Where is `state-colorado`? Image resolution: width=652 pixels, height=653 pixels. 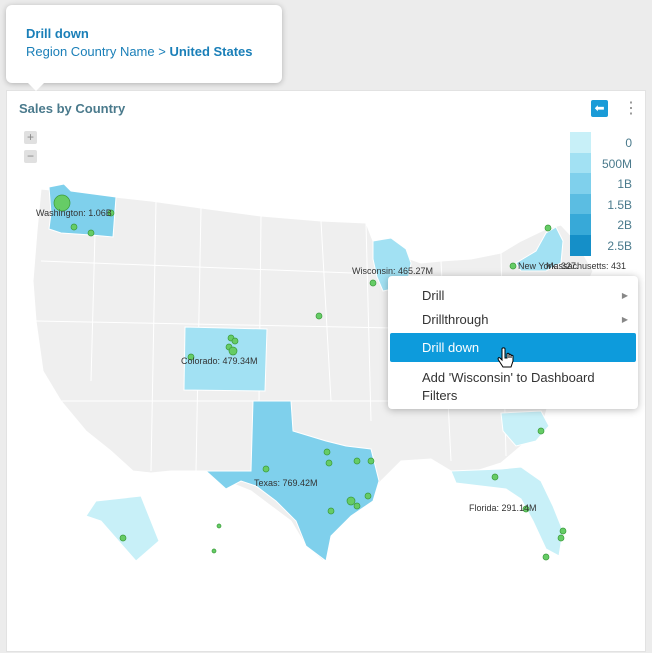 state-colorado is located at coordinates (225, 359).